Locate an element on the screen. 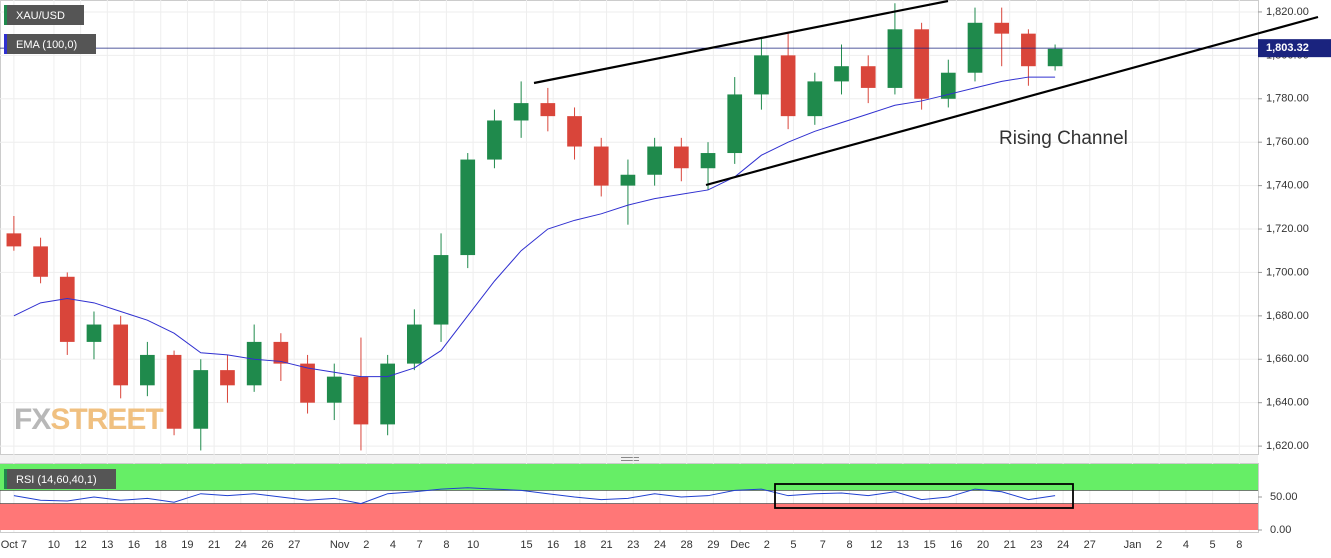 This screenshot has height=558, width=1331. watermark: FXSTREET is located at coordinates (88, 419).